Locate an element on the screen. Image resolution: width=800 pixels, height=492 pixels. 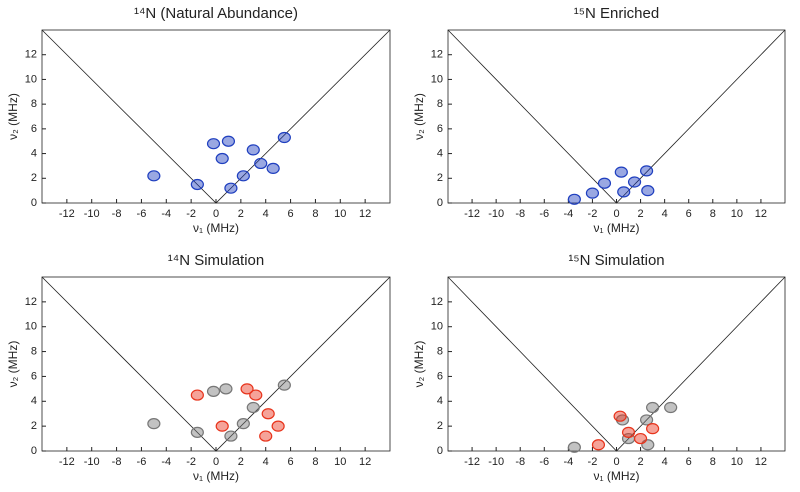
x-tick-label: 6 is located at coordinates (689, 214).